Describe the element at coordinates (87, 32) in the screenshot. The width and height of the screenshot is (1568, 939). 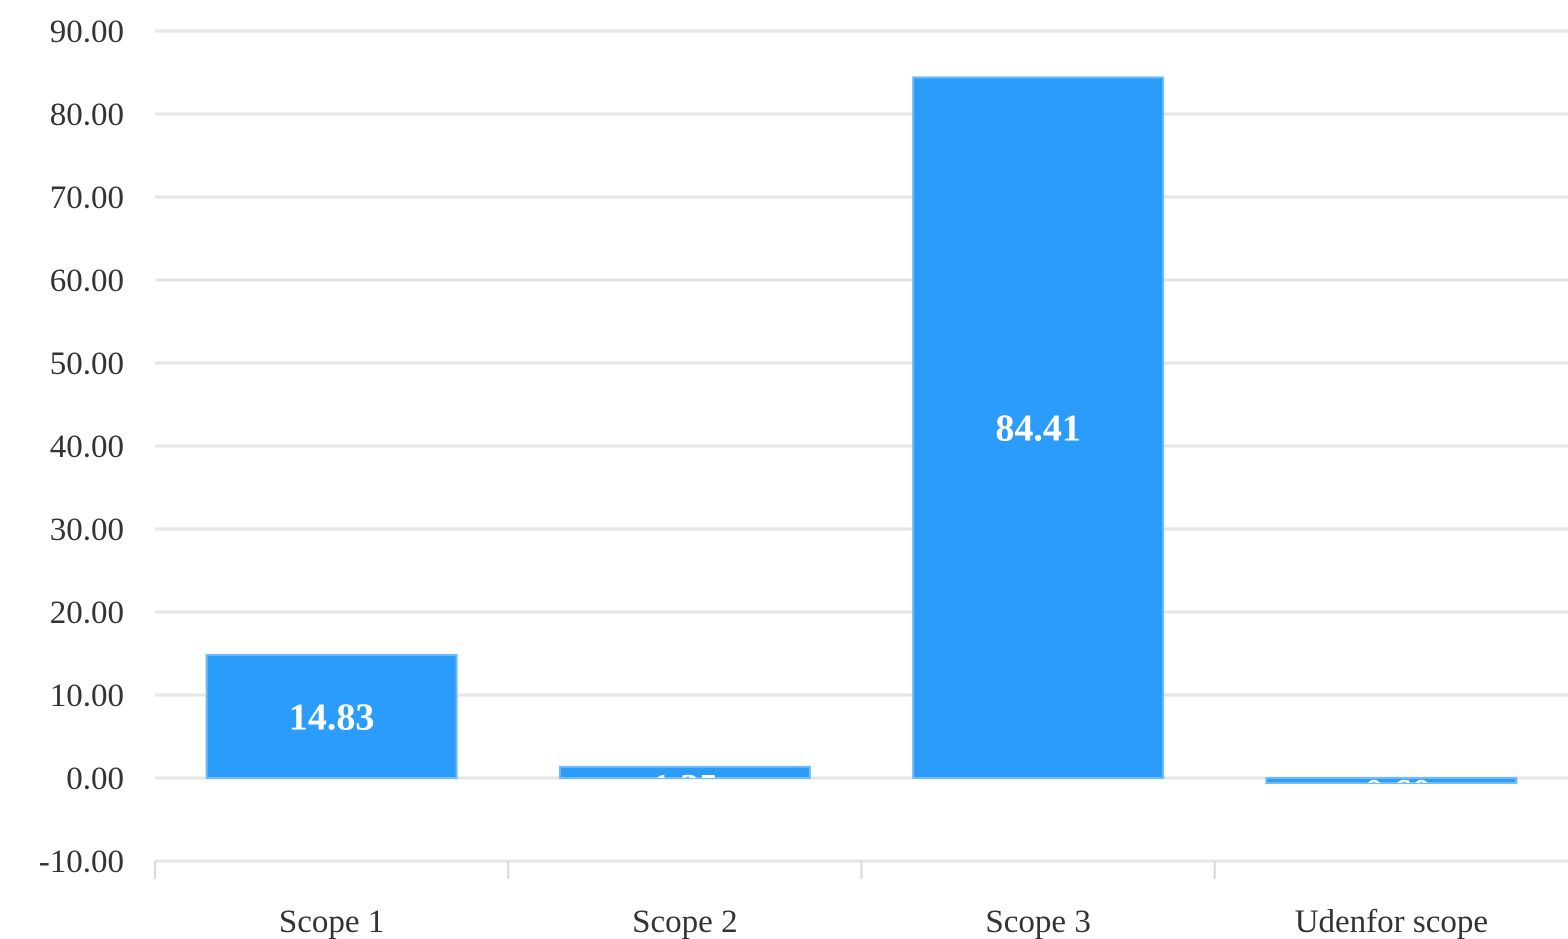
I see `y-tick-label: 90.00` at that location.